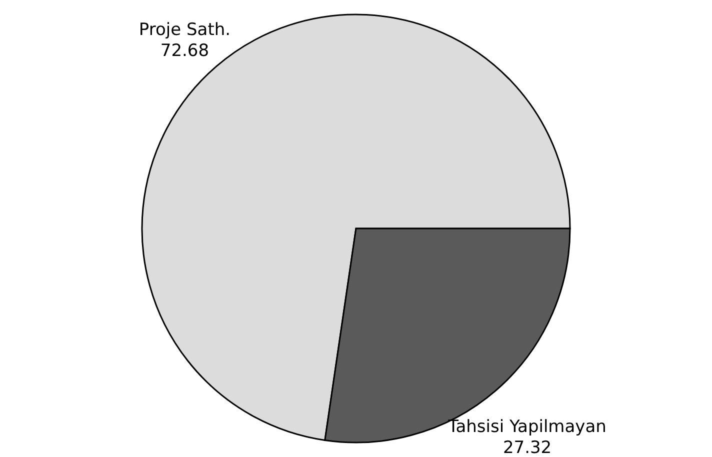 This screenshot has width=712, height=457. Describe the element at coordinates (184, 30) in the screenshot. I see `slice-label: Proje Sath.` at that location.